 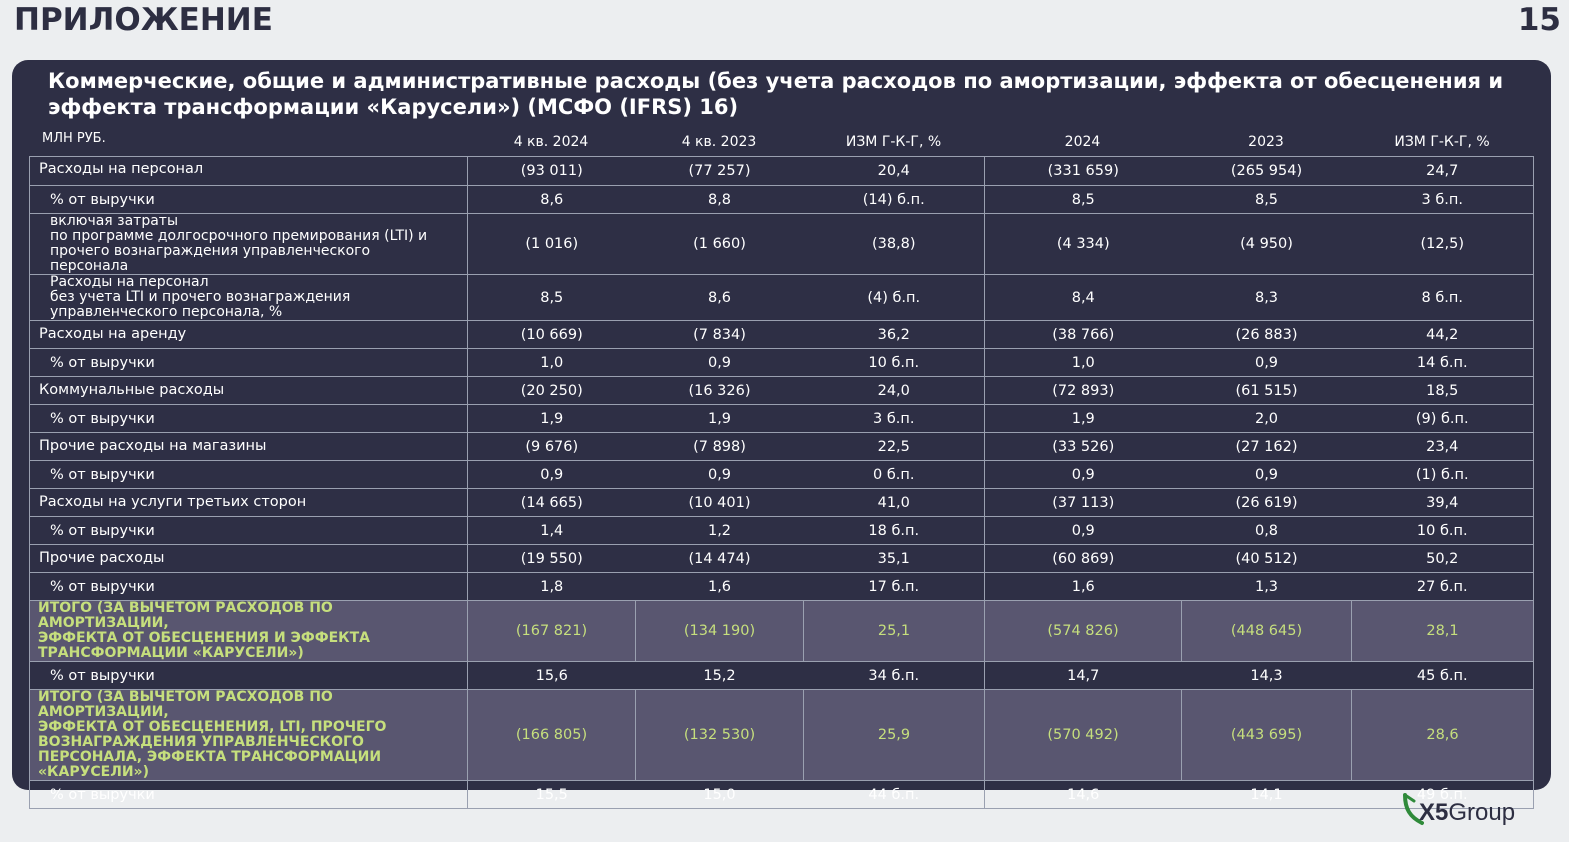 What do you see at coordinates (94, 772) in the screenshot?
I see `row-label-line: «КАРУСЕЛИ»)` at bounding box center [94, 772].